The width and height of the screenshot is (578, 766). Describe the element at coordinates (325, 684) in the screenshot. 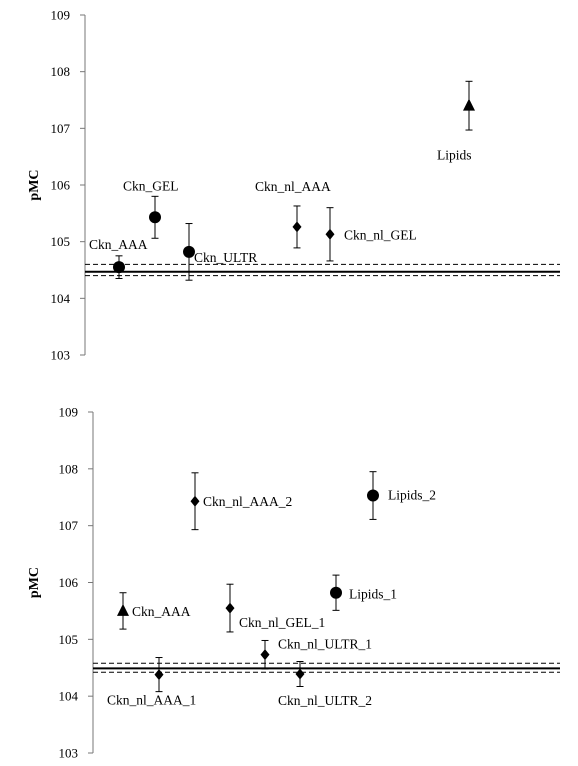

I see `data-point: Ckn_nl_ULTR_2` at that location.